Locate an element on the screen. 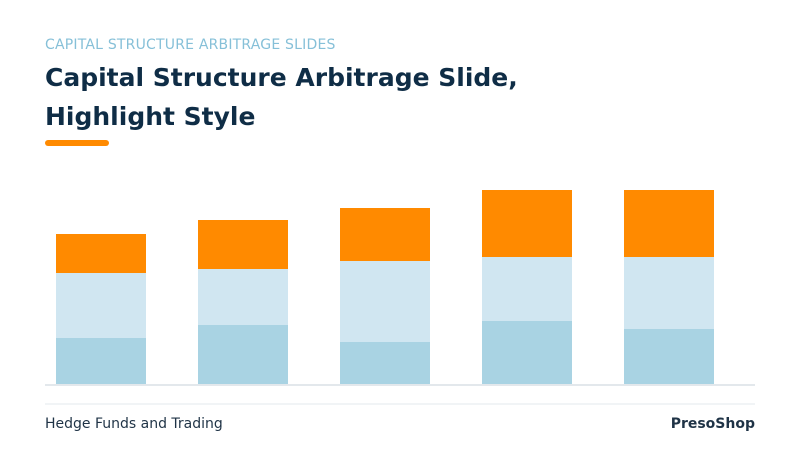  kicker: CAPITAL STRUCTURE ARBITRAGE SLIDES is located at coordinates (190, 45).